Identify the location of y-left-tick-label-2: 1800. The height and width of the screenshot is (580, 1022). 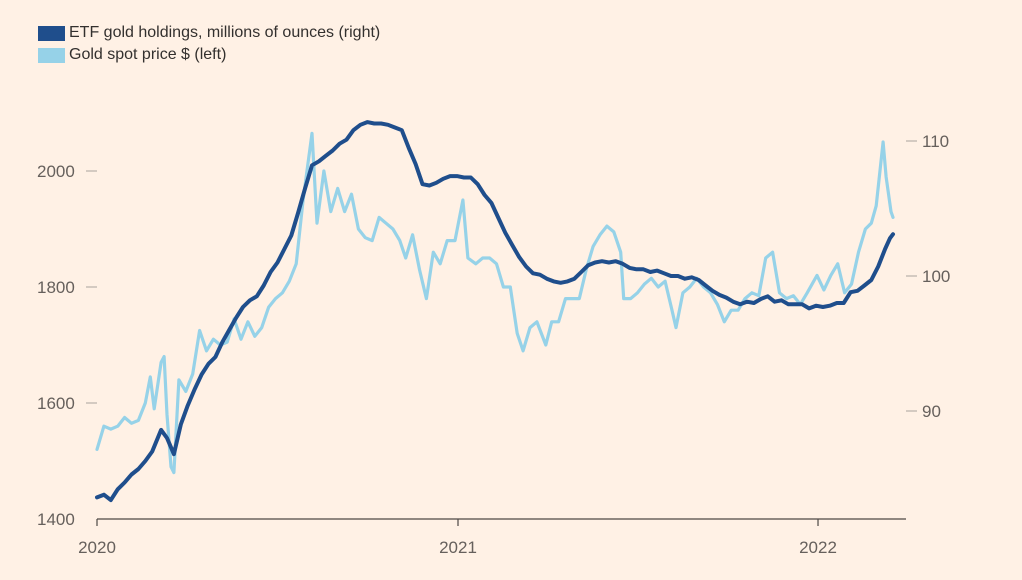
(56, 287).